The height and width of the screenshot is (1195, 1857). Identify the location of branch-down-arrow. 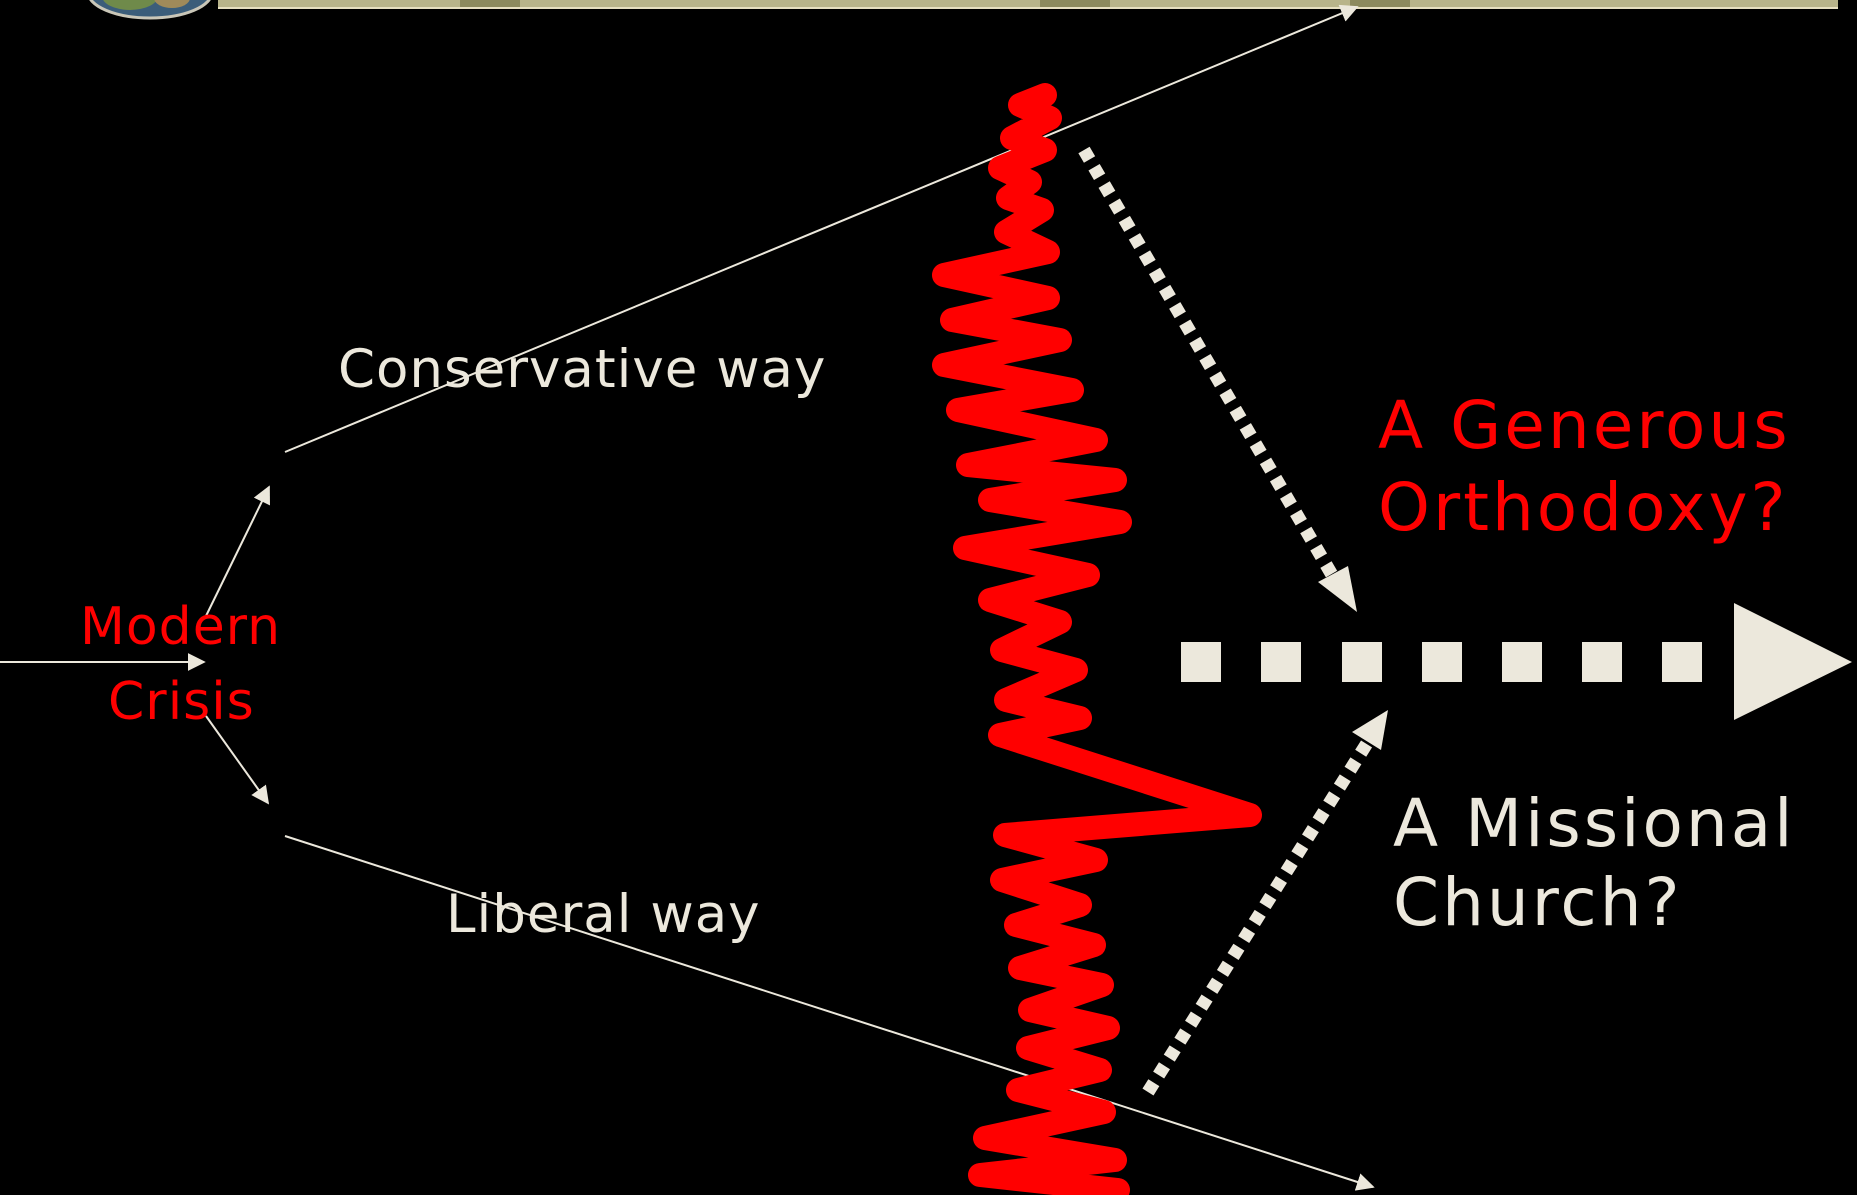
(237, 760).